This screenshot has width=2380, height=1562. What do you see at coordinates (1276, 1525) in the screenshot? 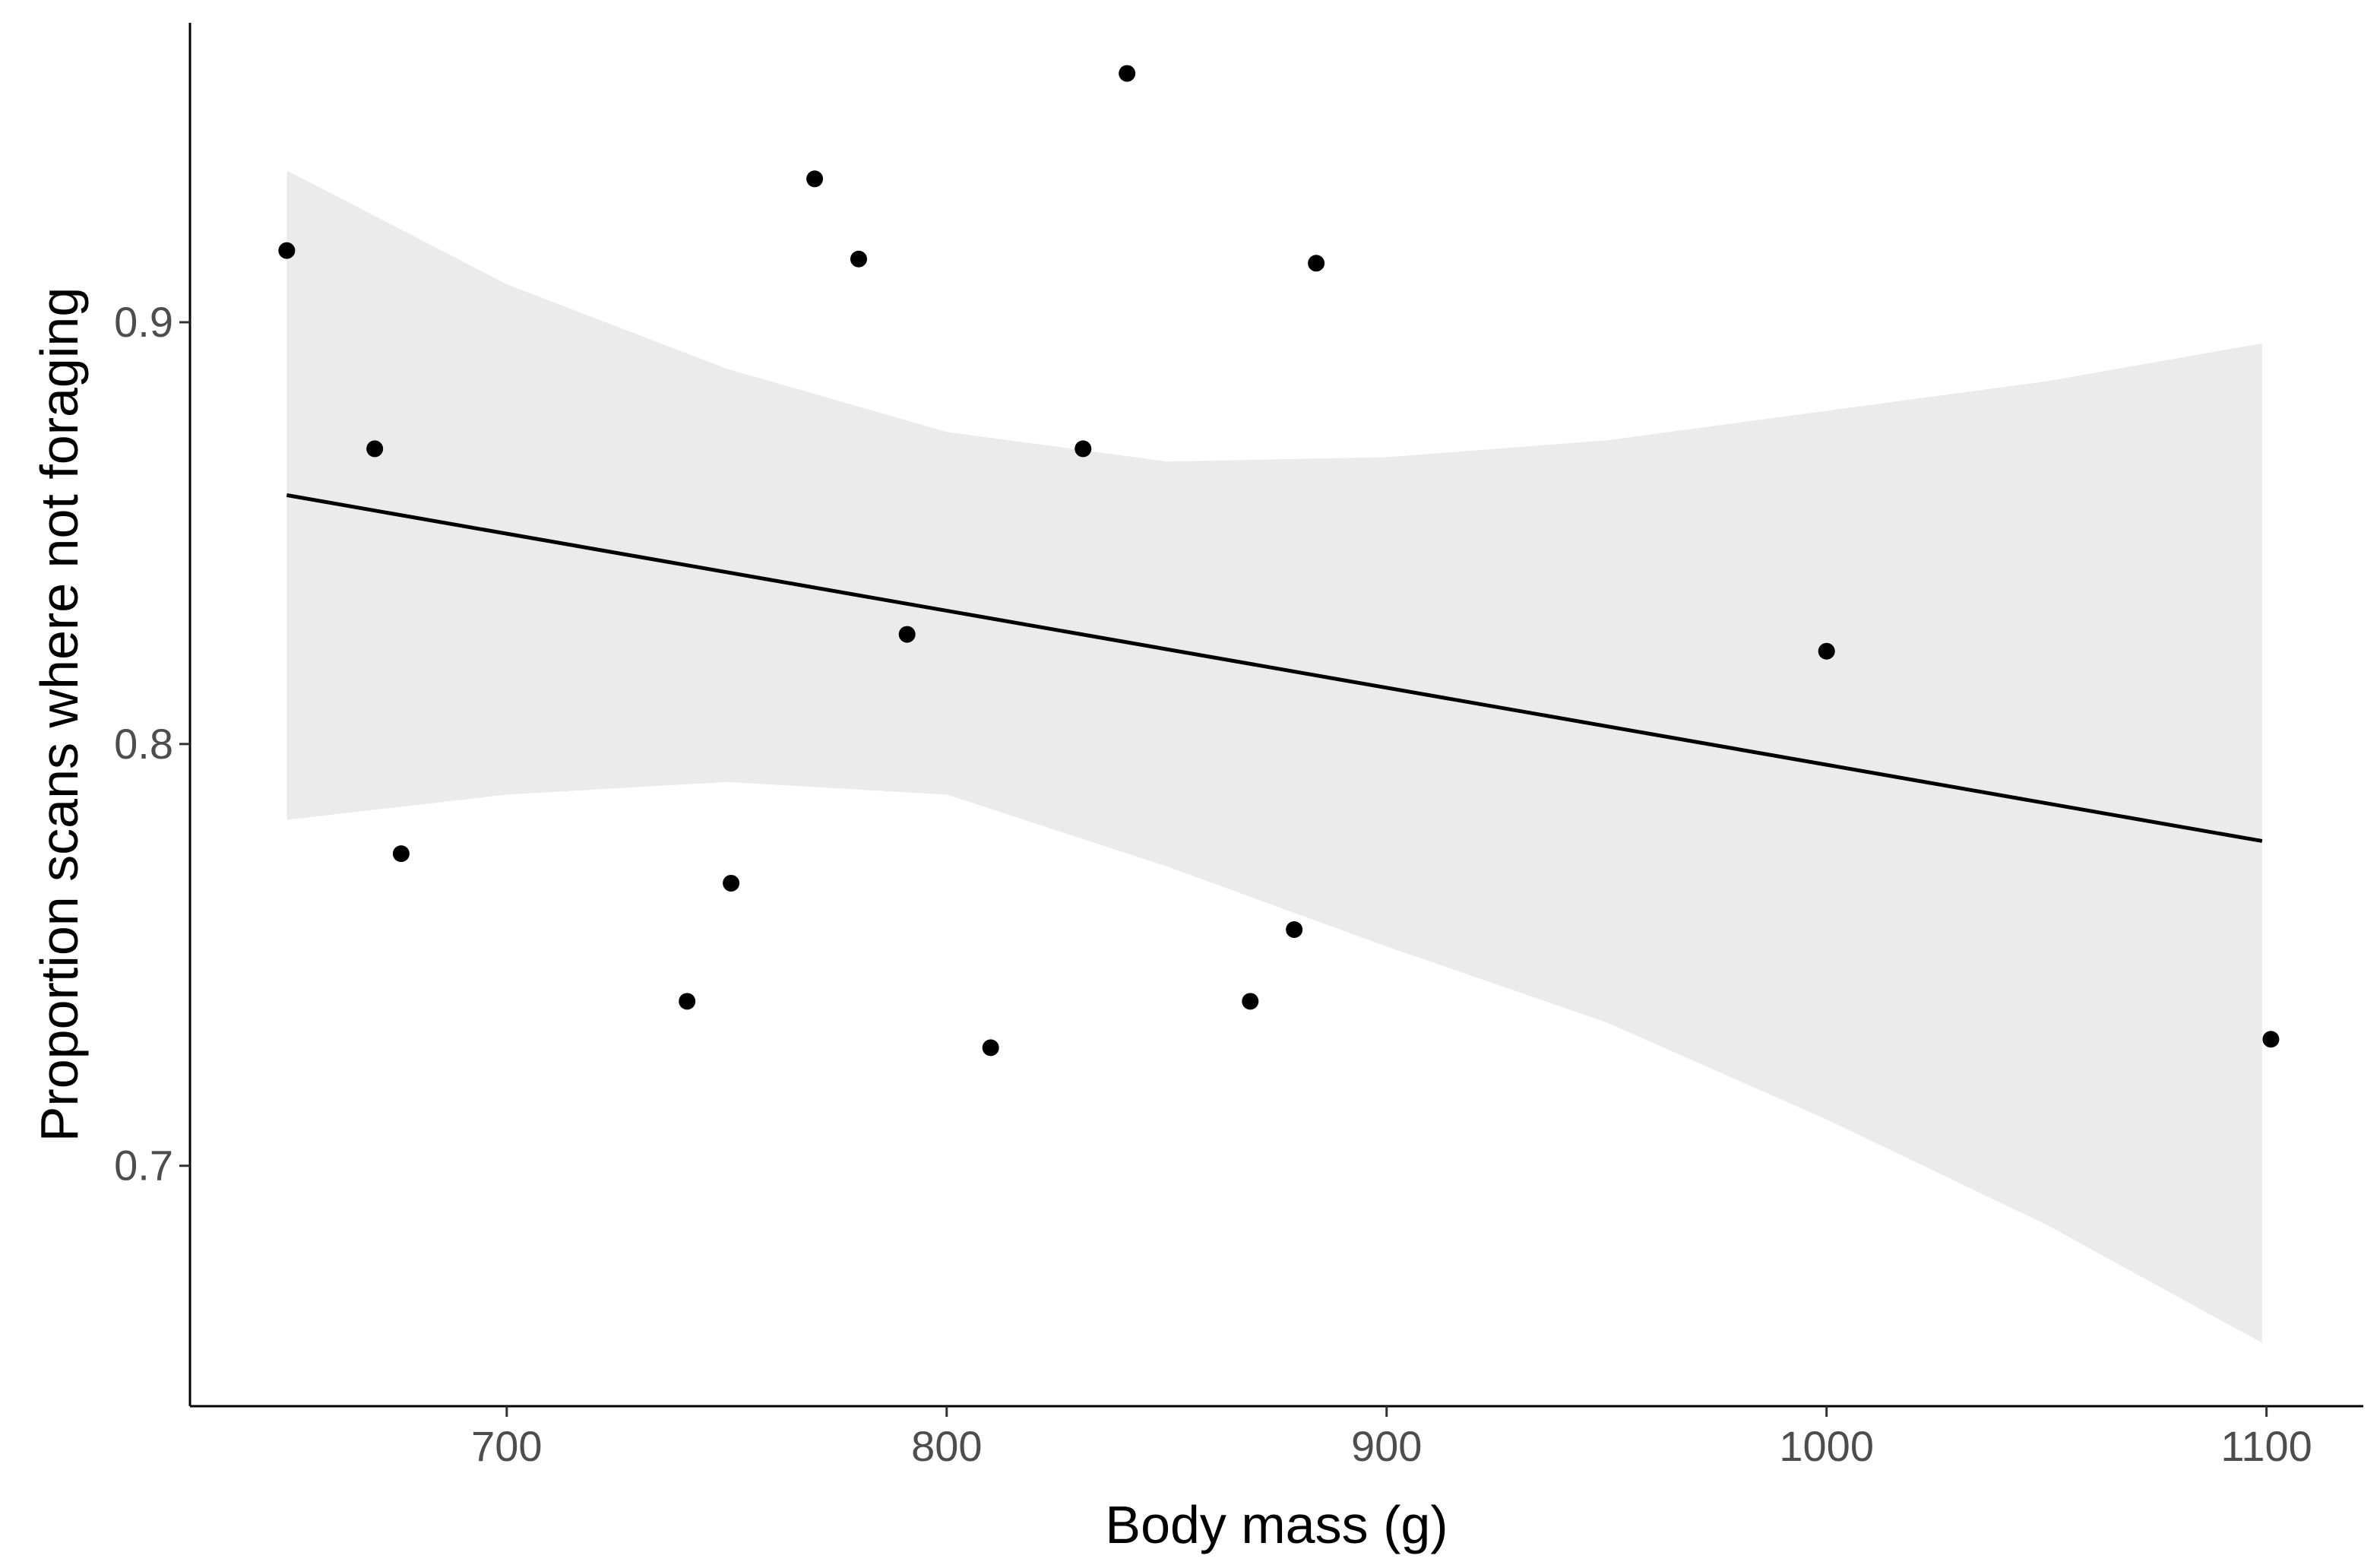
I see `x-axis-title: Body mass (g)` at bounding box center [1276, 1525].